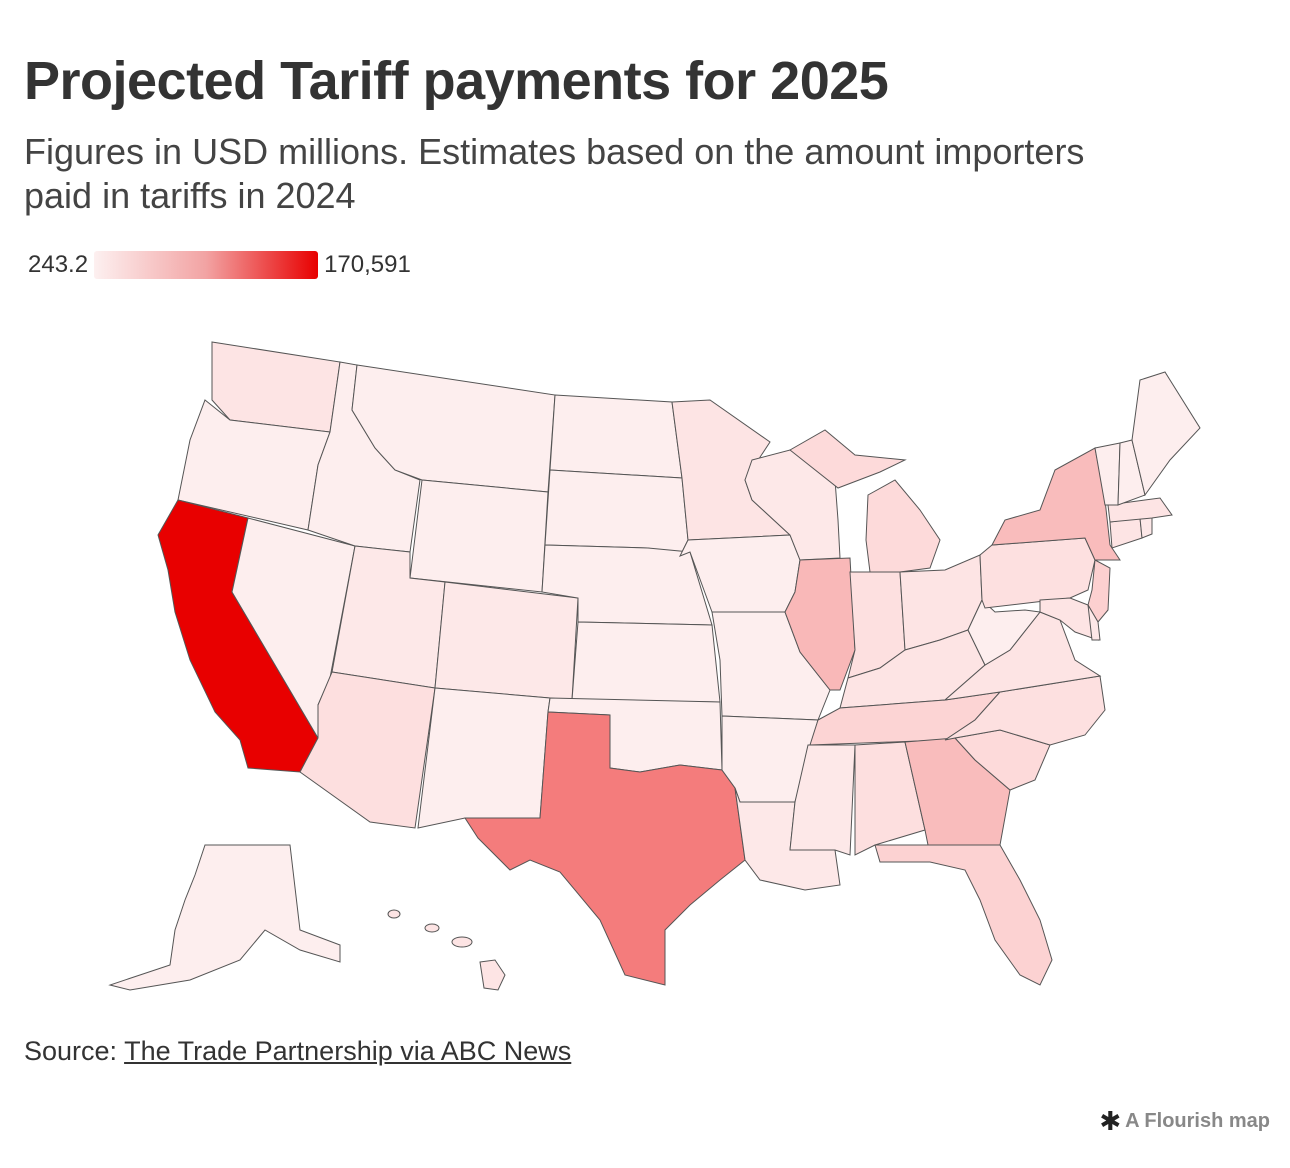 Image resolution: width=1290 pixels, height=1168 pixels. What do you see at coordinates (74, 1051) in the screenshot?
I see `source-prefix: Source:` at bounding box center [74, 1051].